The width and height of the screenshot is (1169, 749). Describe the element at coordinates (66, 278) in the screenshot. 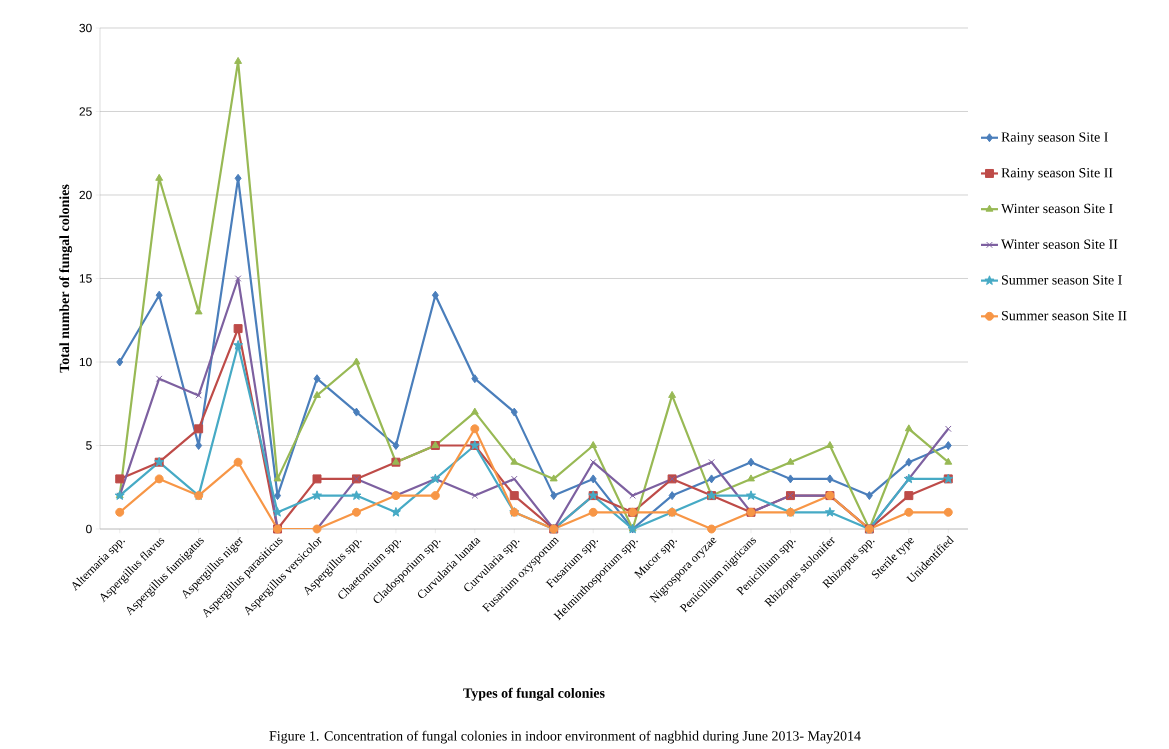

I see `y-axis-title: Total number of fungal colonies` at that location.